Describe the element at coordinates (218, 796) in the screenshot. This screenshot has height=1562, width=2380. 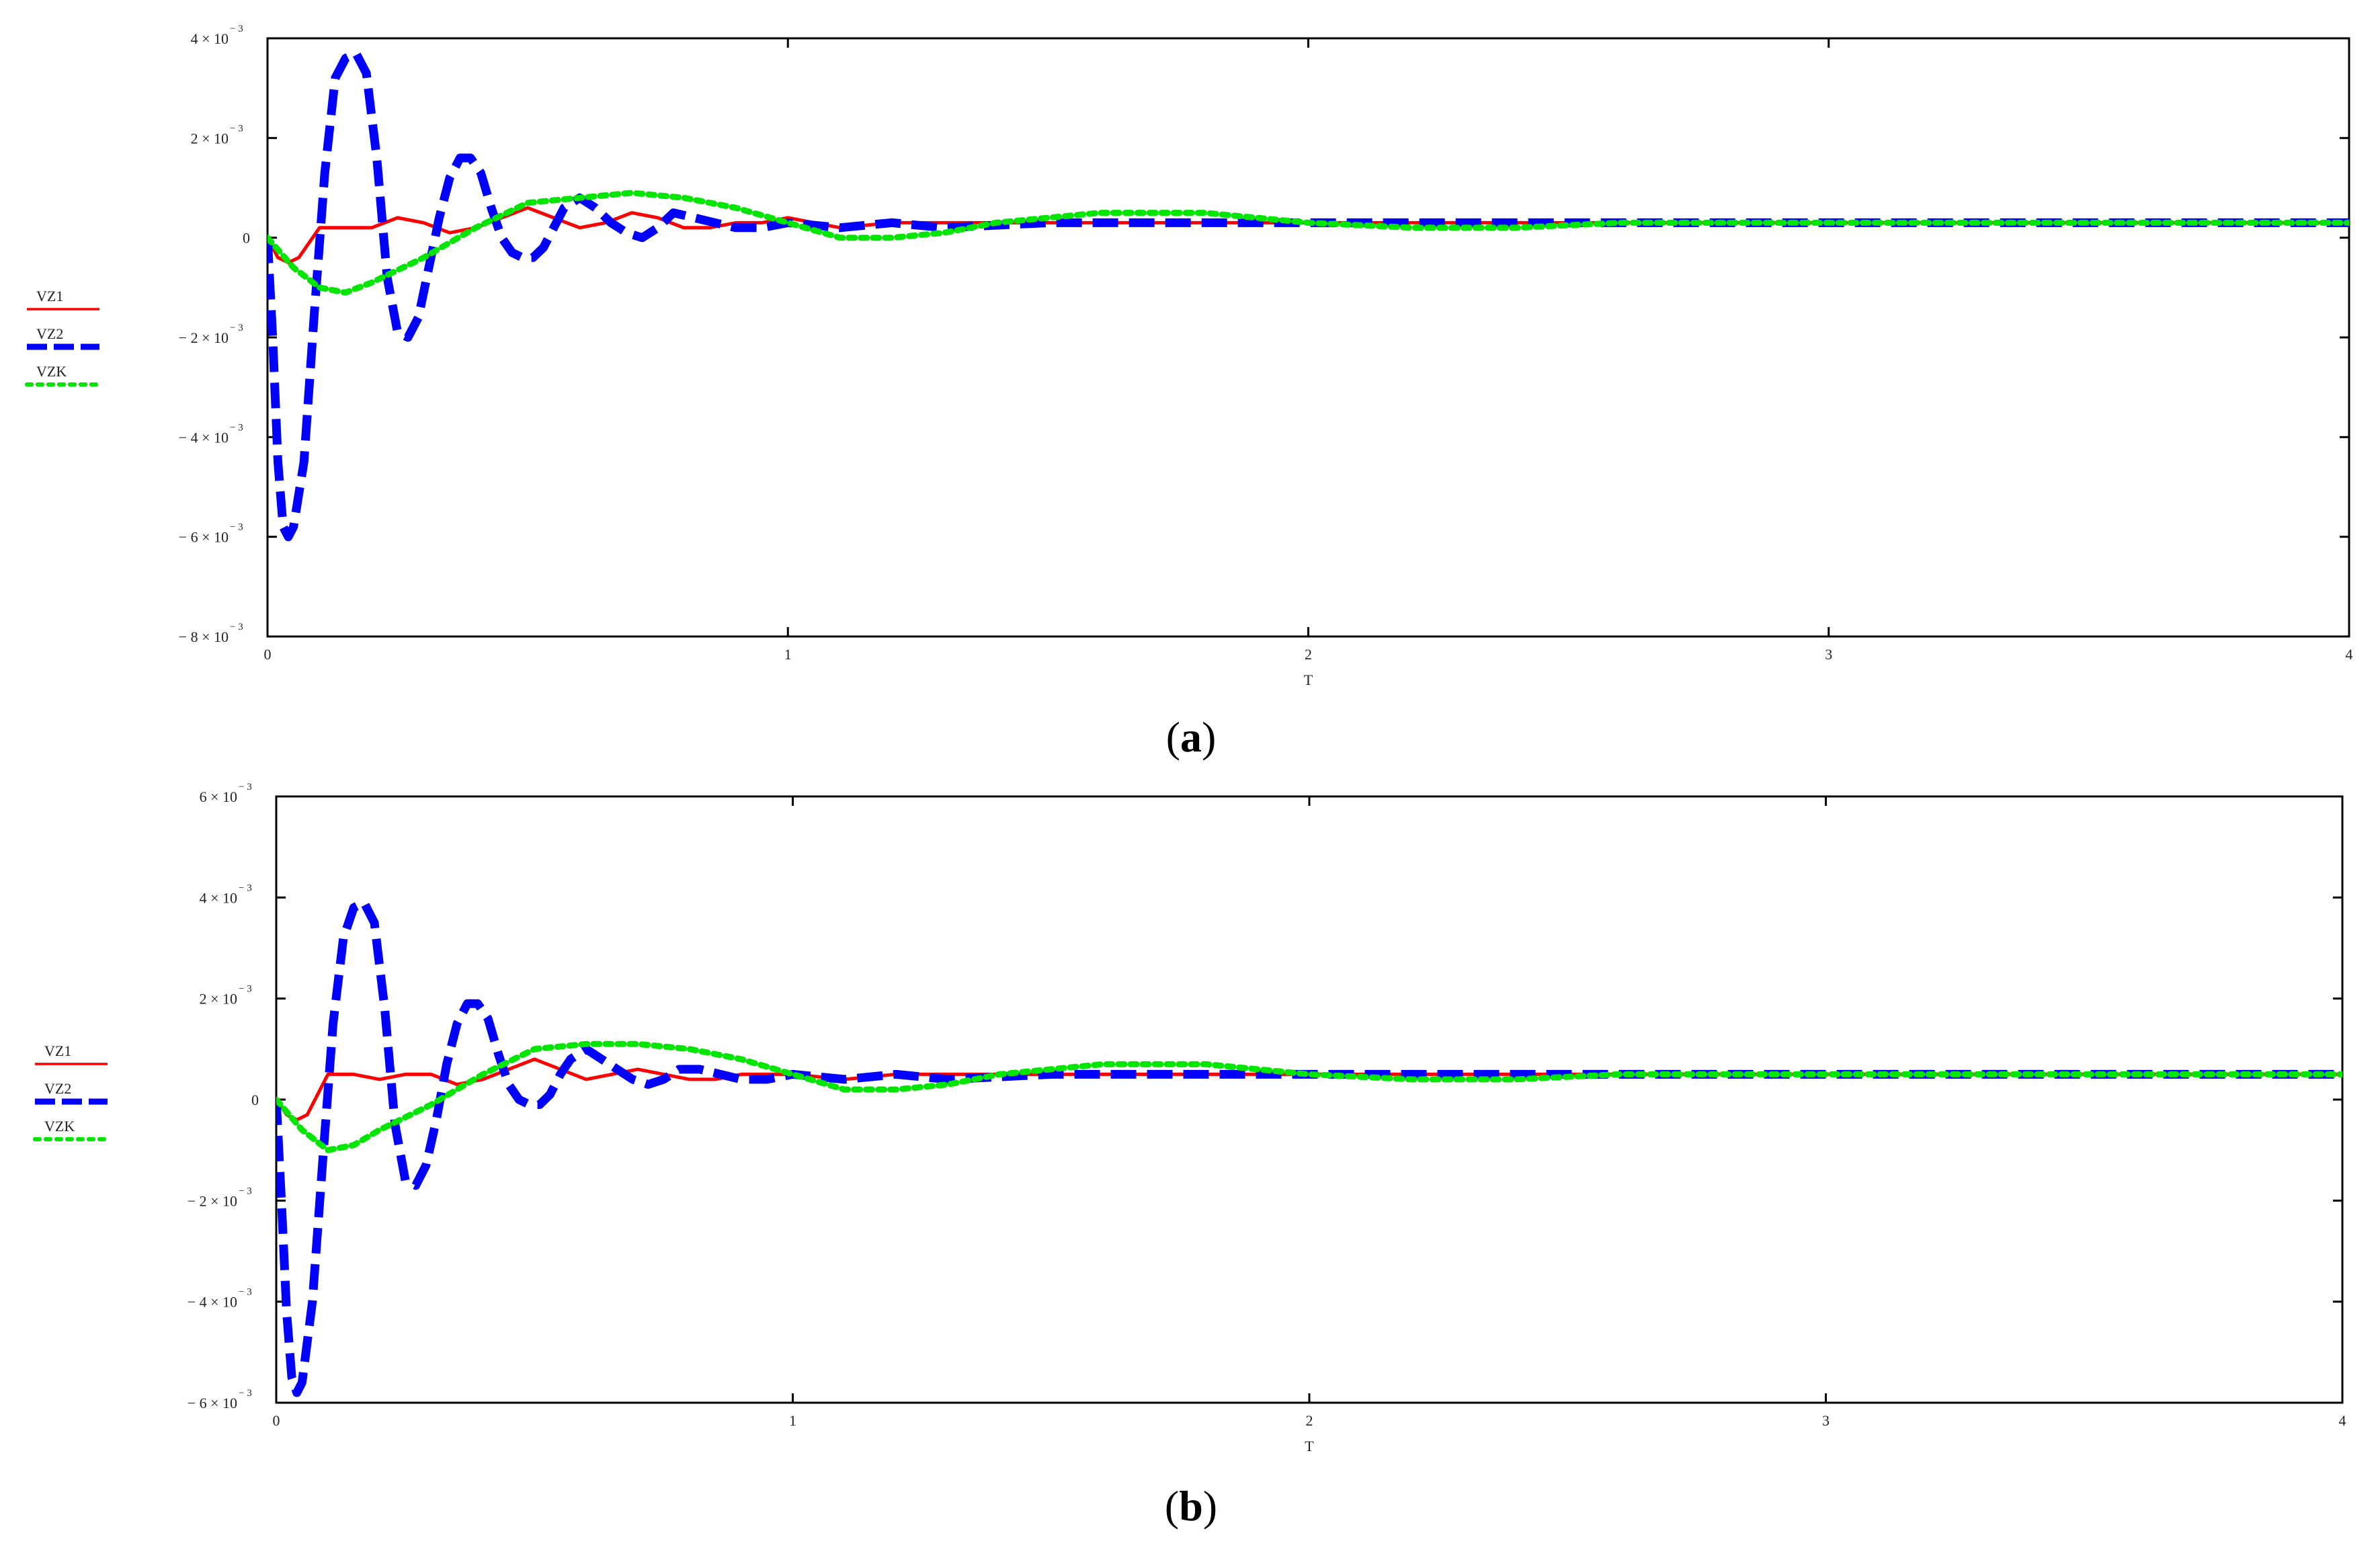
I see `y-tick-label: 6 × 10` at that location.